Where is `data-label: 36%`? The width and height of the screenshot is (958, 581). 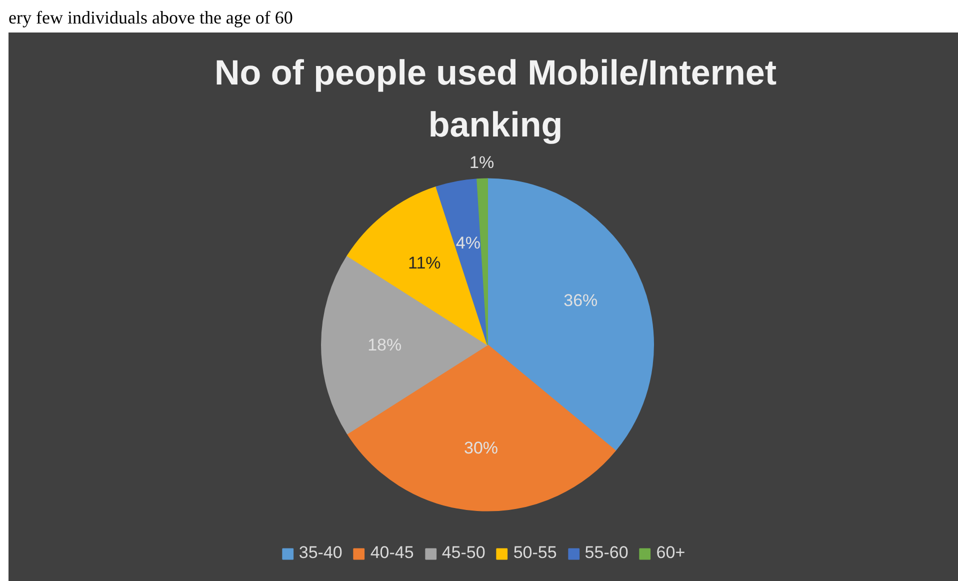
data-label: 36% is located at coordinates (581, 300).